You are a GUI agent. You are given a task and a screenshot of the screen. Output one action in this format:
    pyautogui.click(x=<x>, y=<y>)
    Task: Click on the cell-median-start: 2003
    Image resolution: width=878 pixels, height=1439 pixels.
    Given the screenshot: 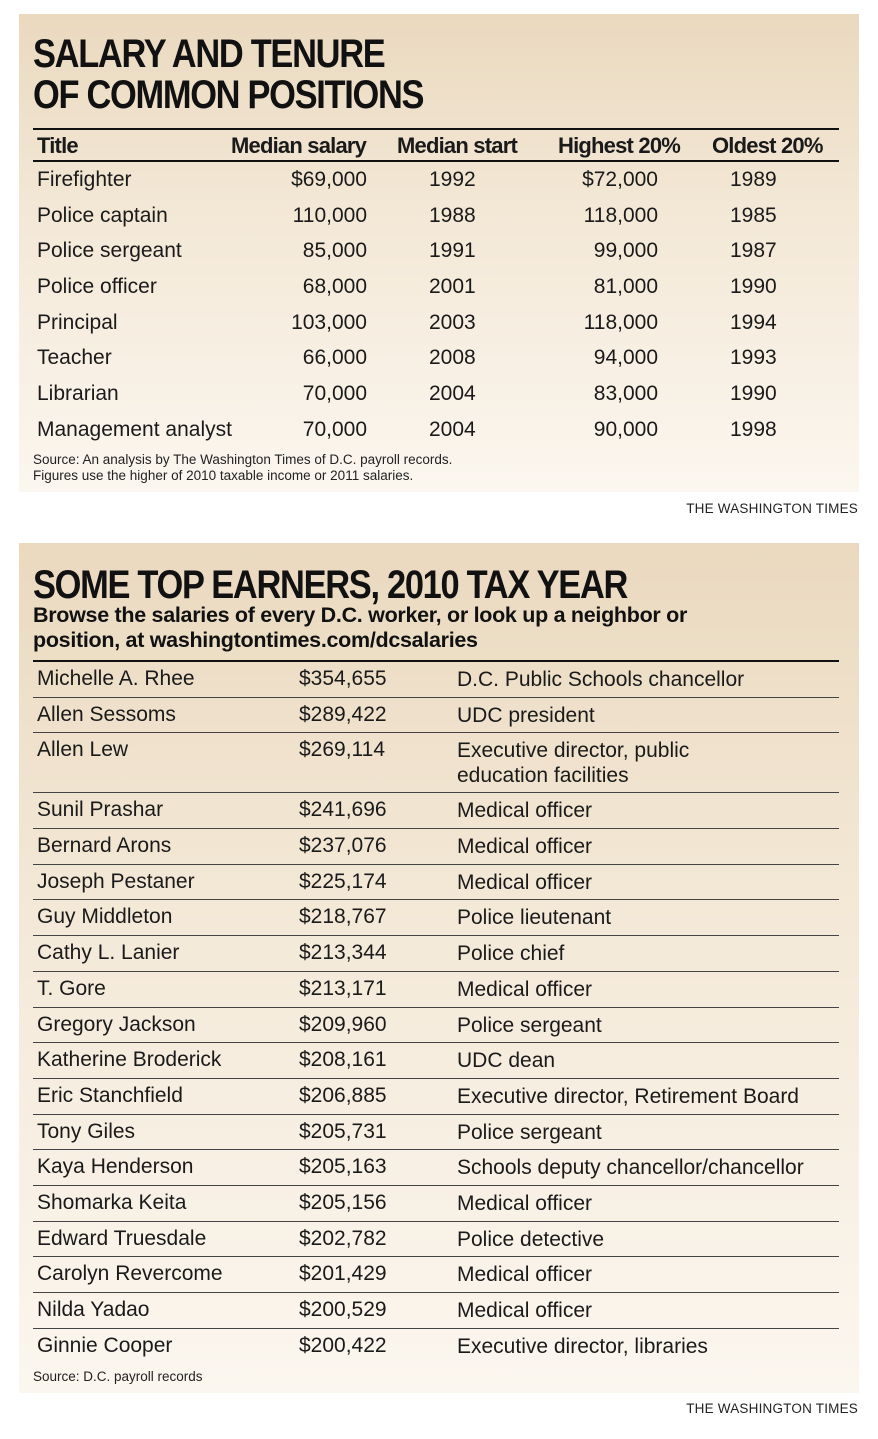 What is the action you would take?
    pyautogui.click(x=452, y=322)
    